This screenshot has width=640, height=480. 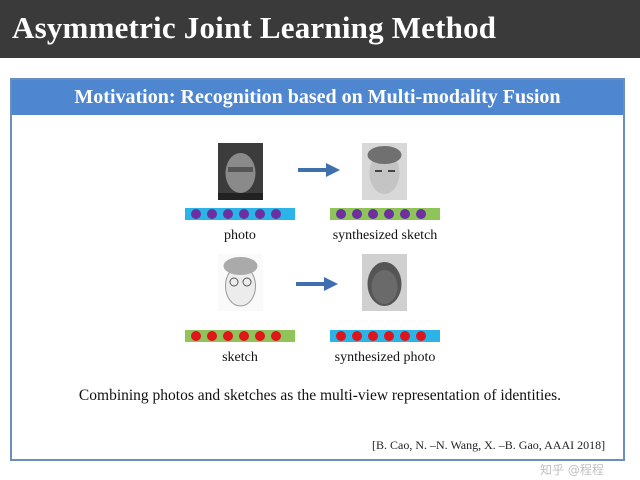 What do you see at coordinates (385, 235) in the screenshot?
I see `synthesized-sketch-label: synthesized sketch` at bounding box center [385, 235].